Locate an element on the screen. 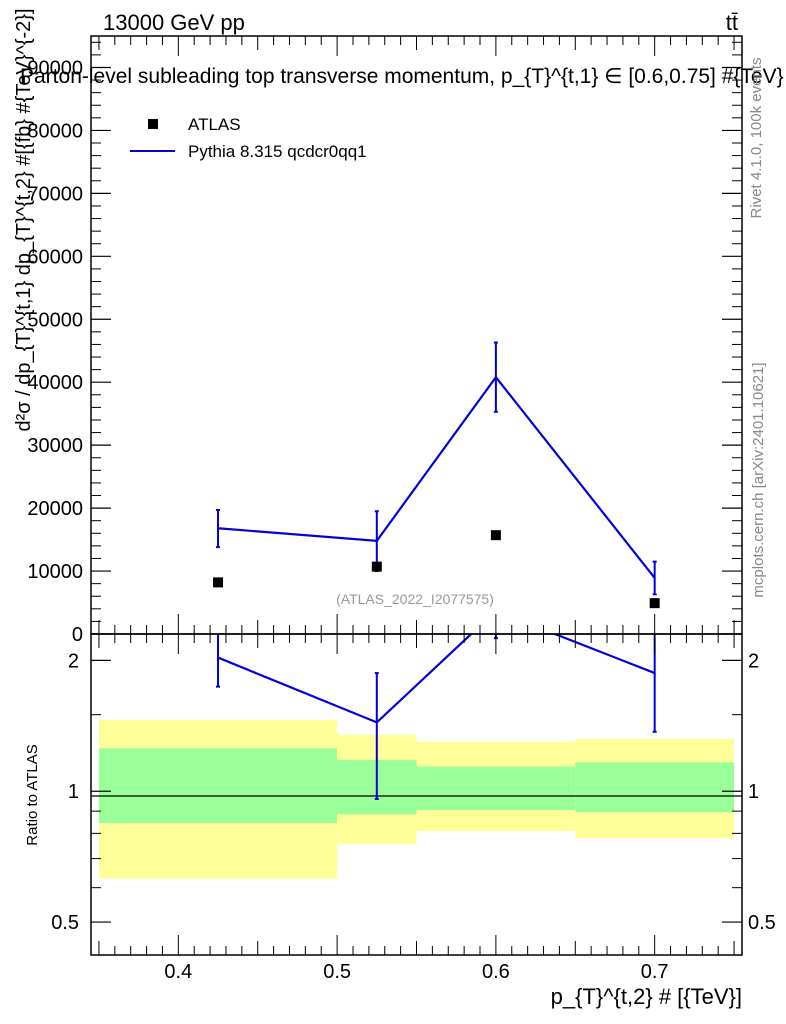  main-y-tick-label: 30000 is located at coordinates (55, 446).